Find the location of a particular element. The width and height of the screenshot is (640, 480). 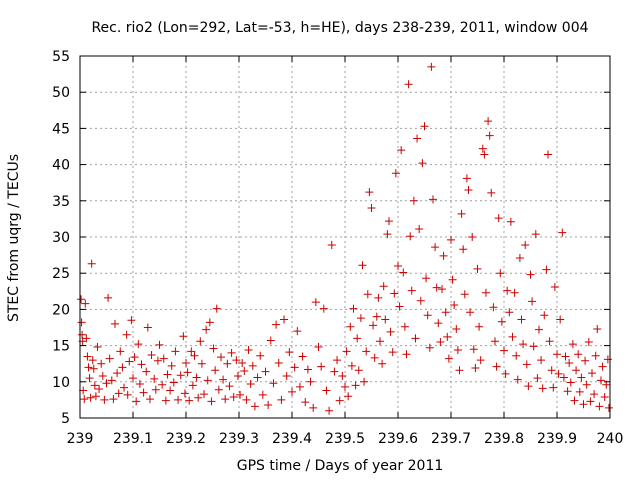

y-tick-label: 5 is located at coordinates (65, 419).